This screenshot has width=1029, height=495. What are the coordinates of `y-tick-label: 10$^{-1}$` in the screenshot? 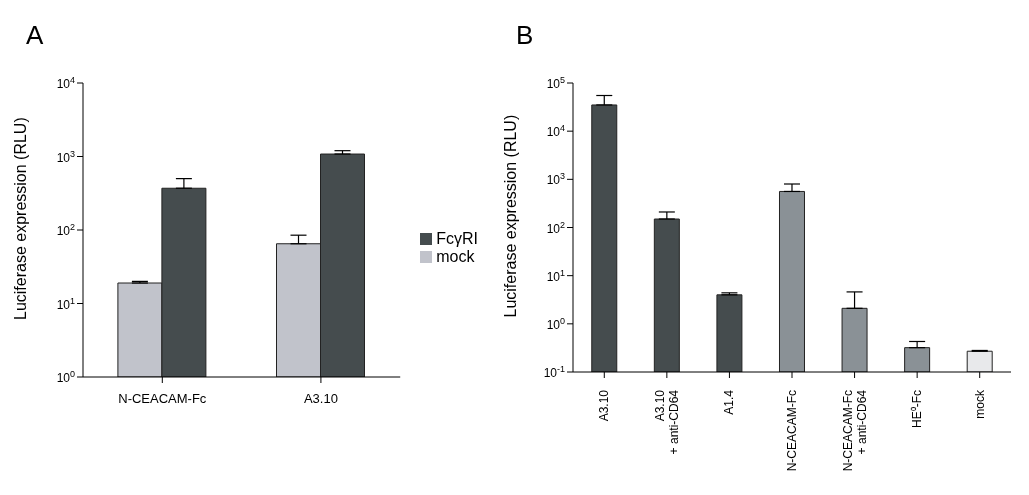 It's located at (554, 372).